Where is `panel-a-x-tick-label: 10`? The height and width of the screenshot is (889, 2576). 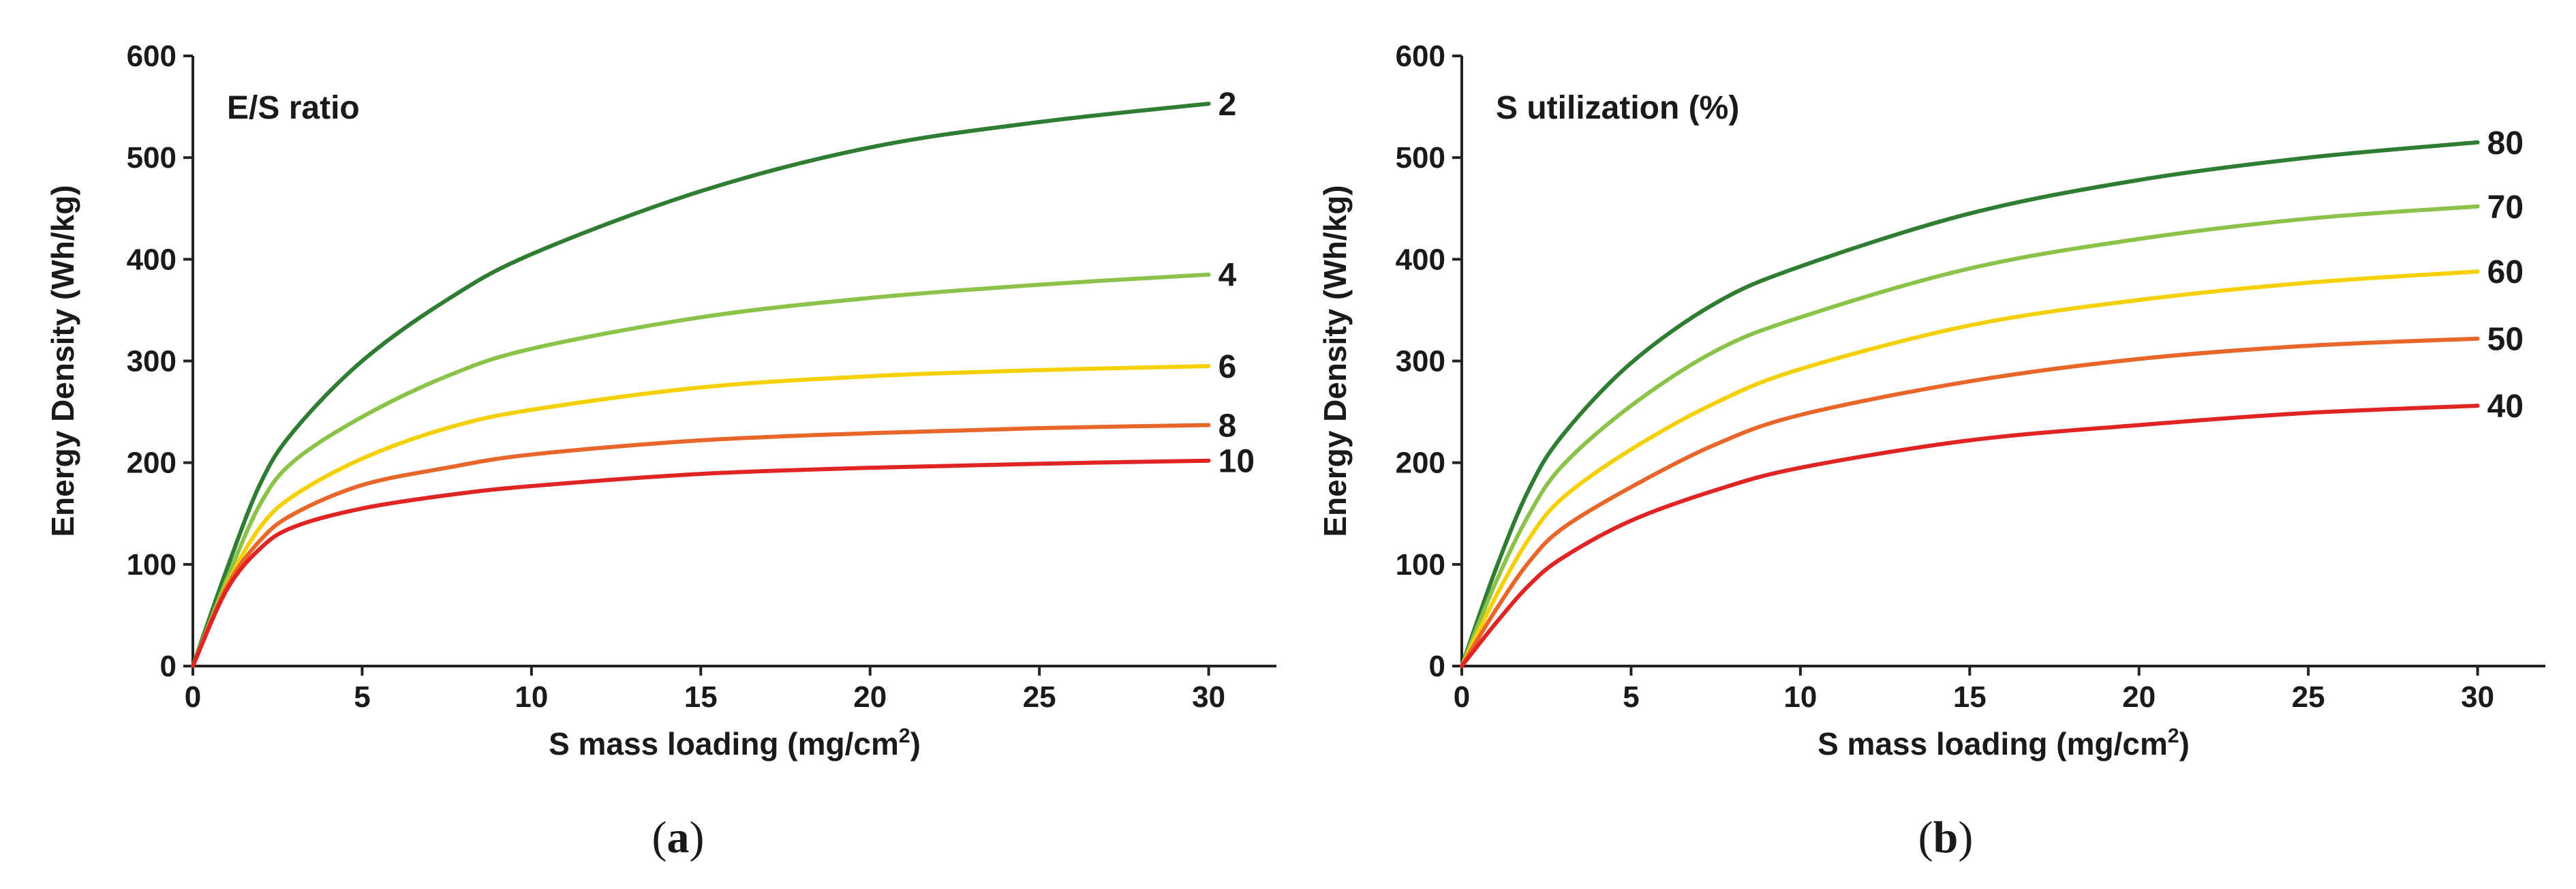
panel-a-x-tick-label: 10 is located at coordinates (531, 697).